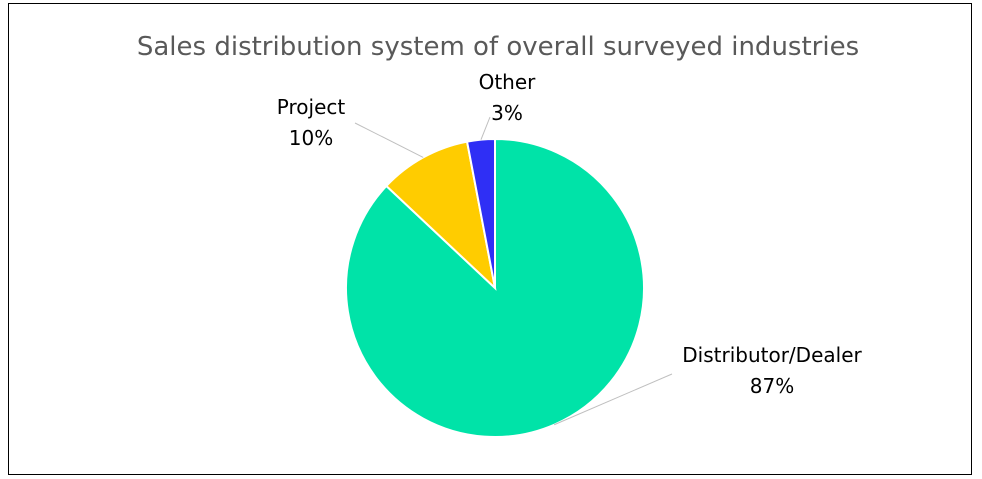  What do you see at coordinates (772, 386) in the screenshot?
I see `slice-value-distributor: 87%` at bounding box center [772, 386].